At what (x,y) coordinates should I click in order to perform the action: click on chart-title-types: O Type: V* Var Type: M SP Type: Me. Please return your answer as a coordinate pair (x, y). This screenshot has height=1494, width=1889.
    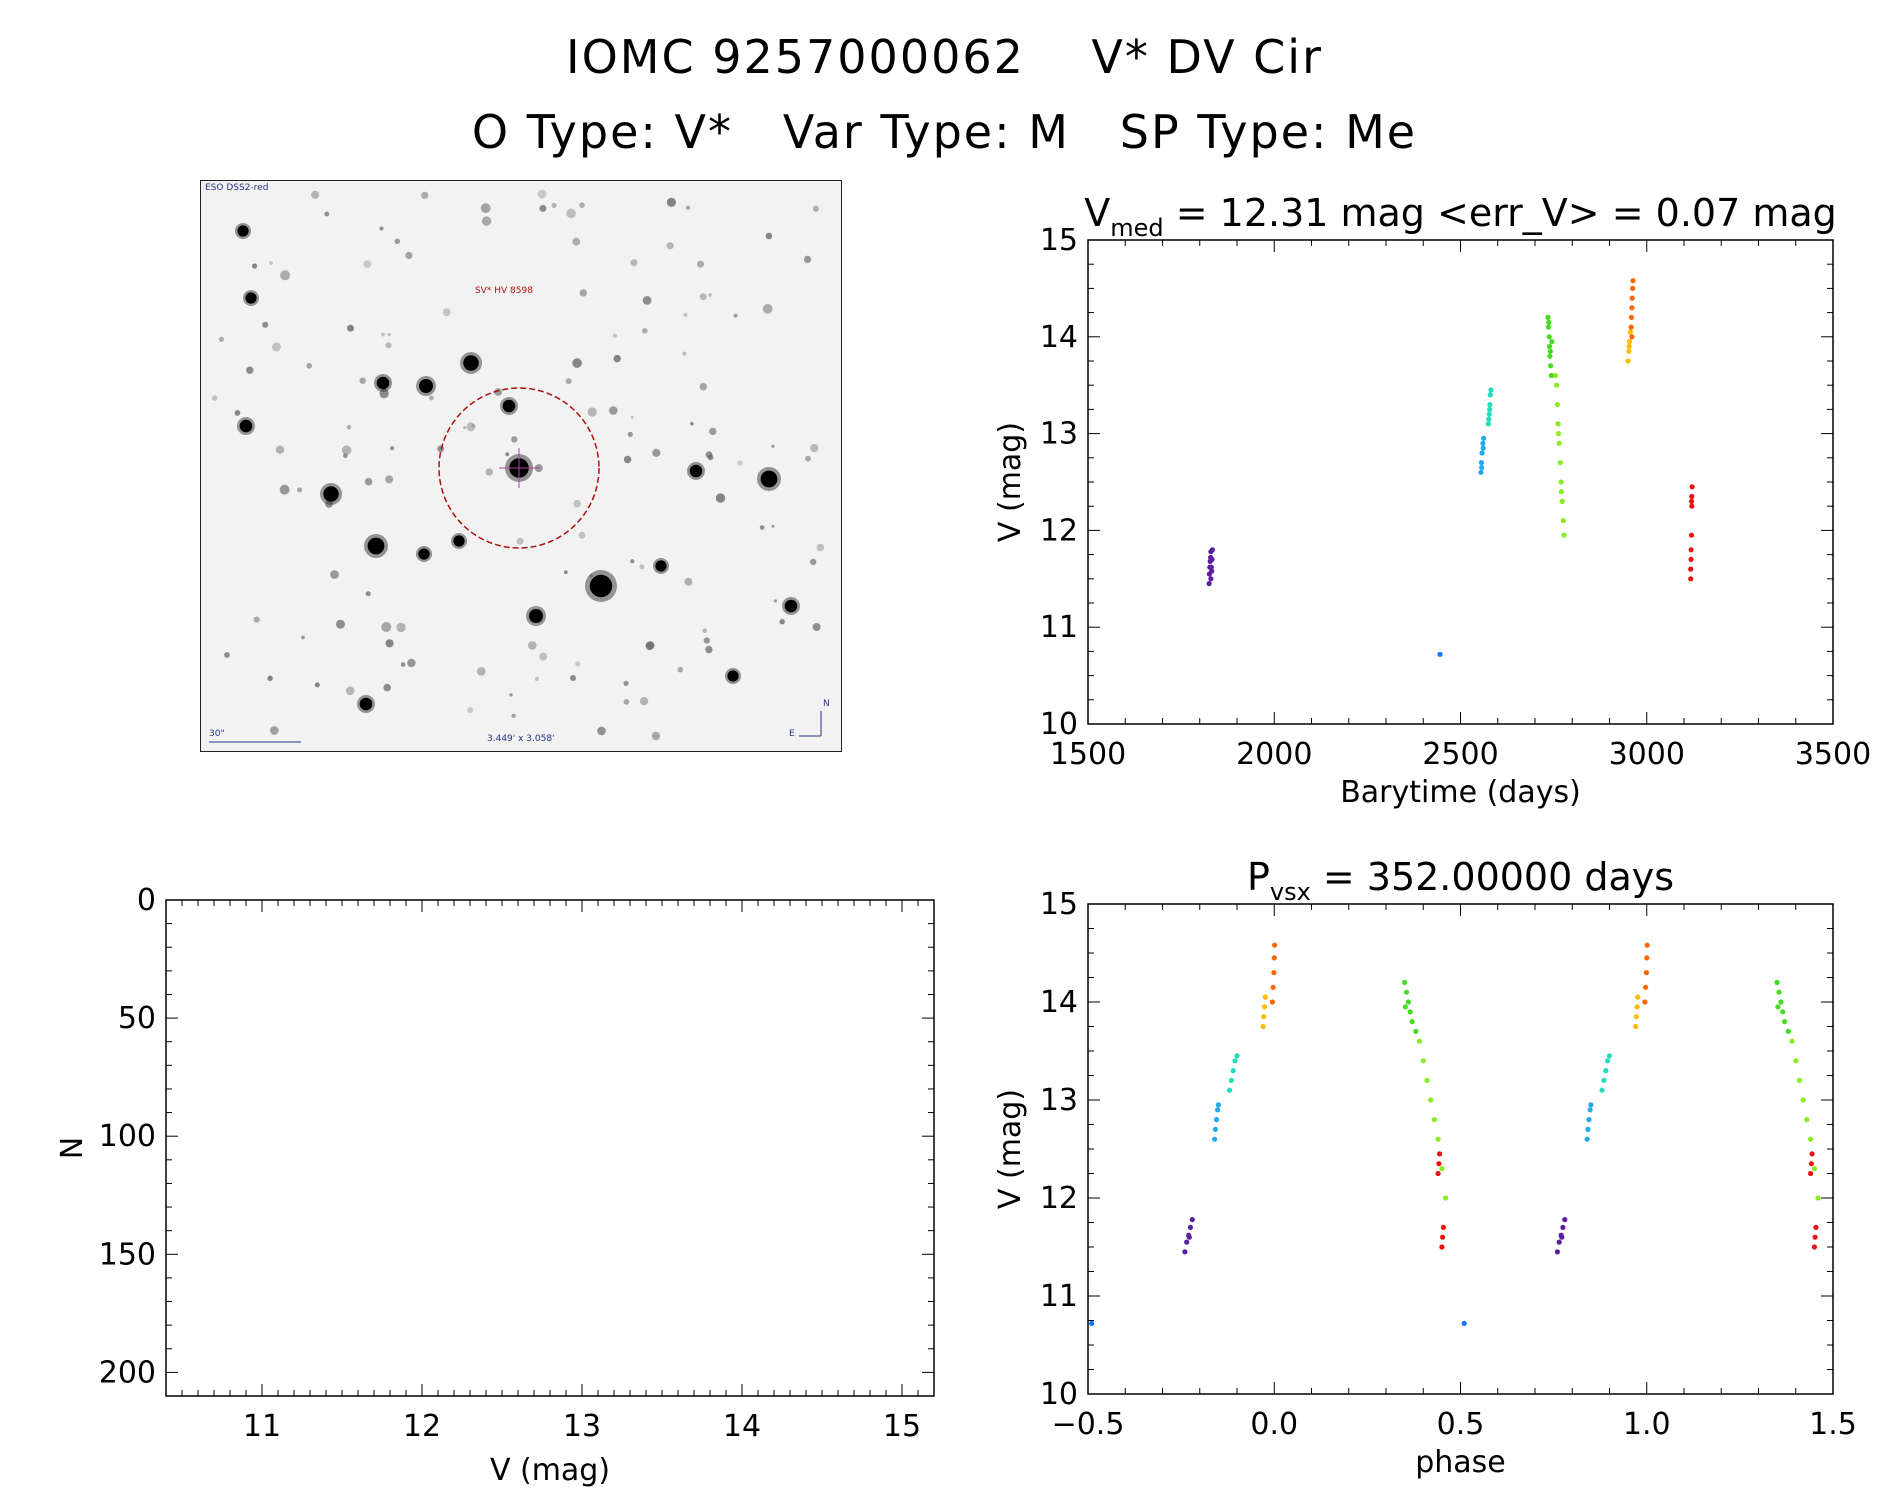
    Looking at the image, I should click on (944, 132).